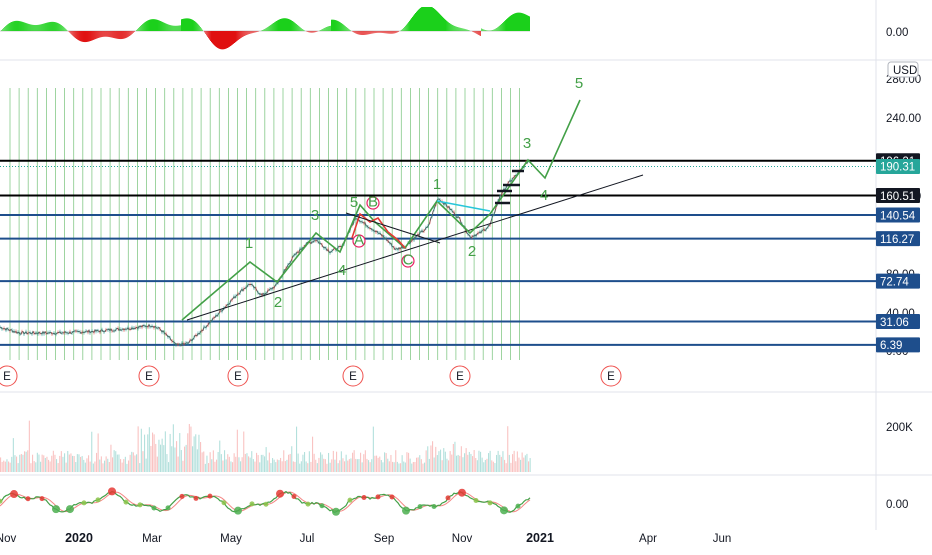  What do you see at coordinates (898, 166) in the screenshot?
I see `level-tag-190.31: 190.31` at bounding box center [898, 166].